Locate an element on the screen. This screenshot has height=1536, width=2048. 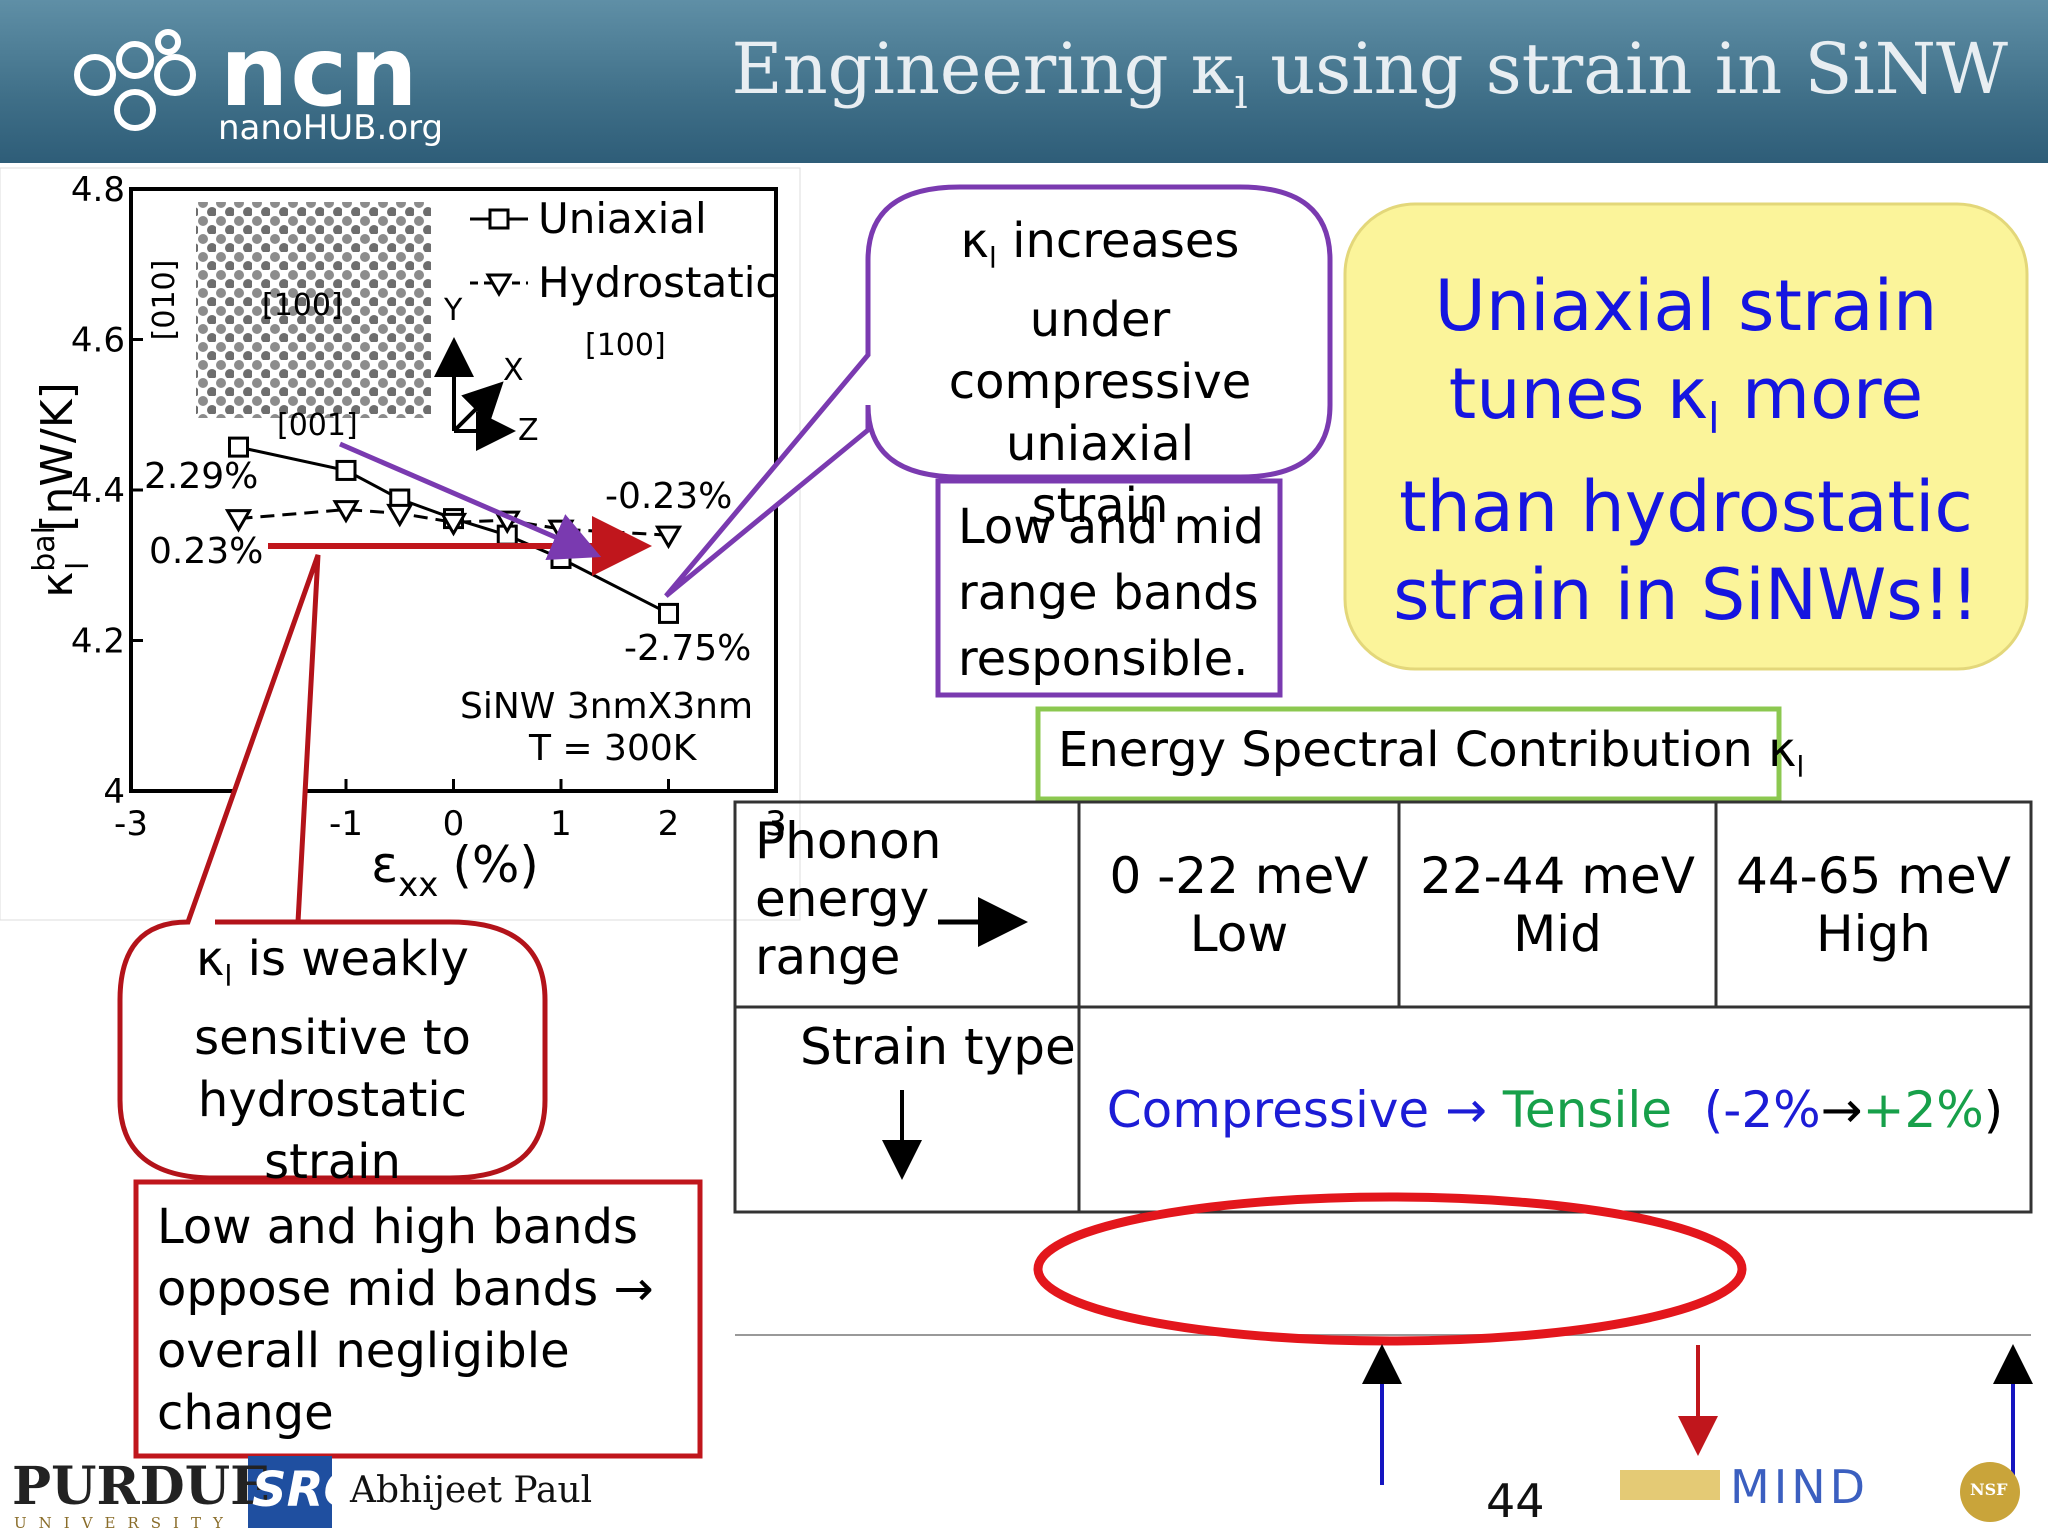
caption-box is located at coordinates (1408, 754).